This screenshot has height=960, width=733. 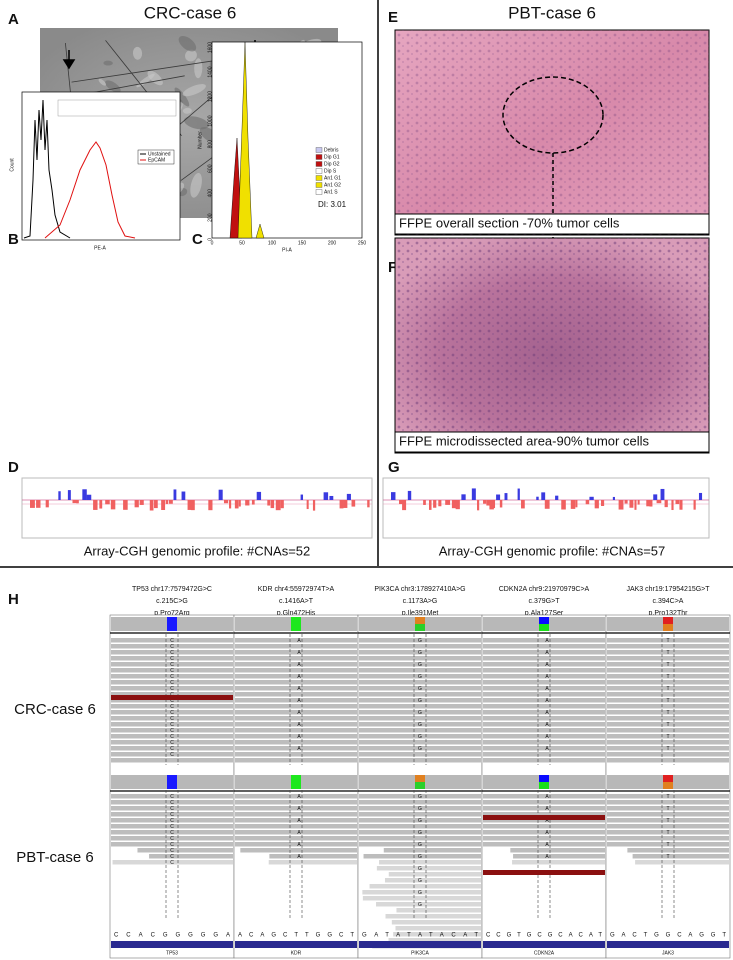 I want to click on x-tick-label: 250, so click(x=362, y=243).